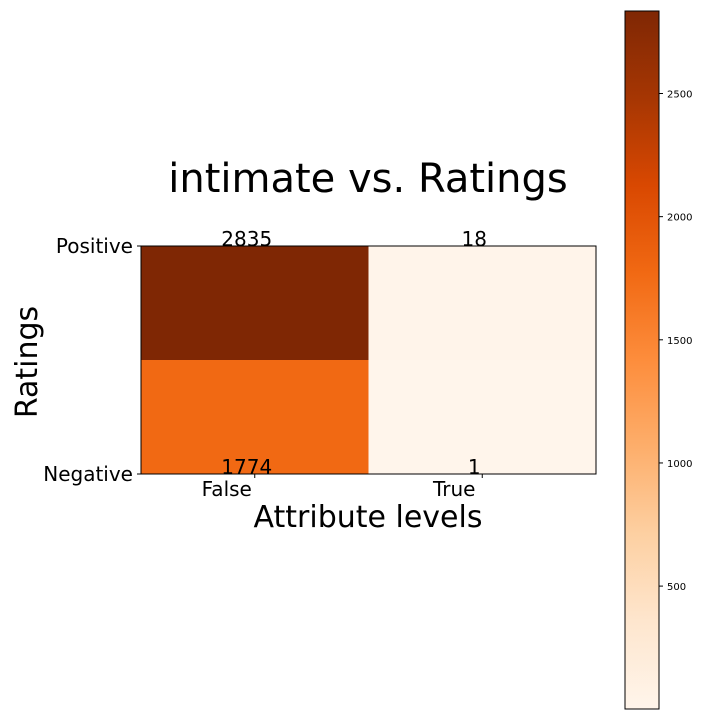  What do you see at coordinates (642, 360) in the screenshot?
I see `colorbar` at bounding box center [642, 360].